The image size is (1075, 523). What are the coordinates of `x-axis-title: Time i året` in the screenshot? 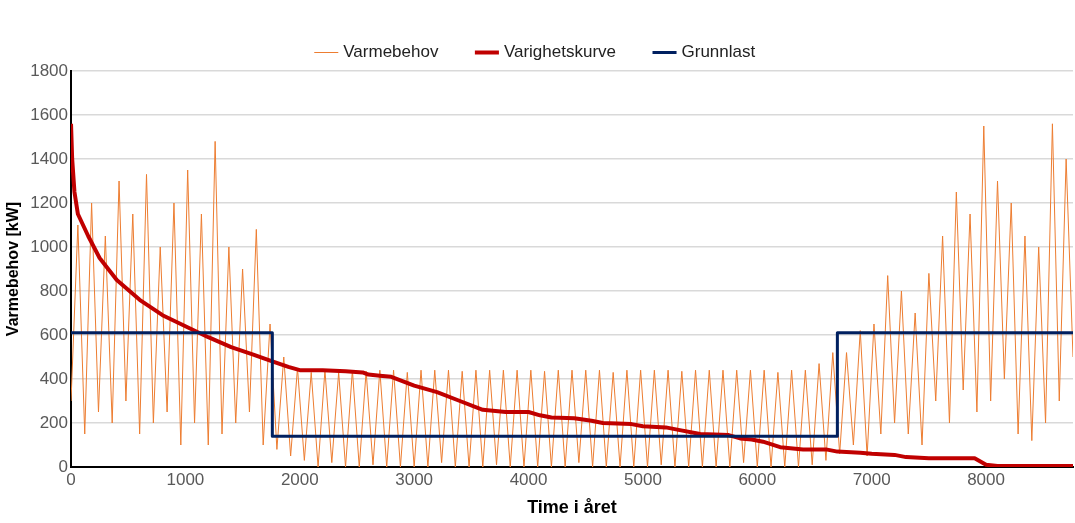 It's located at (572, 507).